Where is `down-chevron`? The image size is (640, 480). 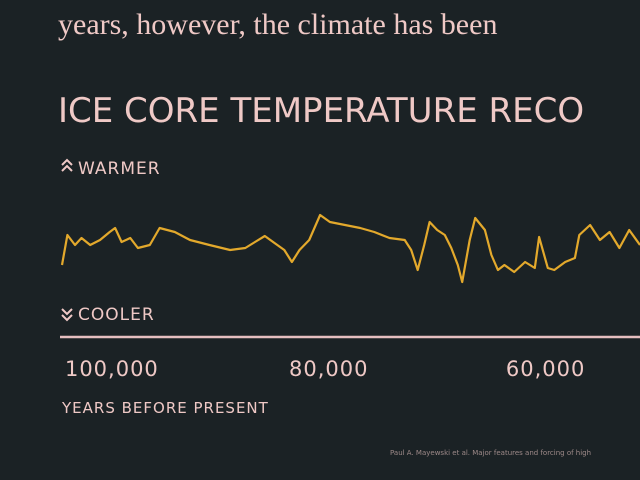
down-chevron is located at coordinates (67, 315).